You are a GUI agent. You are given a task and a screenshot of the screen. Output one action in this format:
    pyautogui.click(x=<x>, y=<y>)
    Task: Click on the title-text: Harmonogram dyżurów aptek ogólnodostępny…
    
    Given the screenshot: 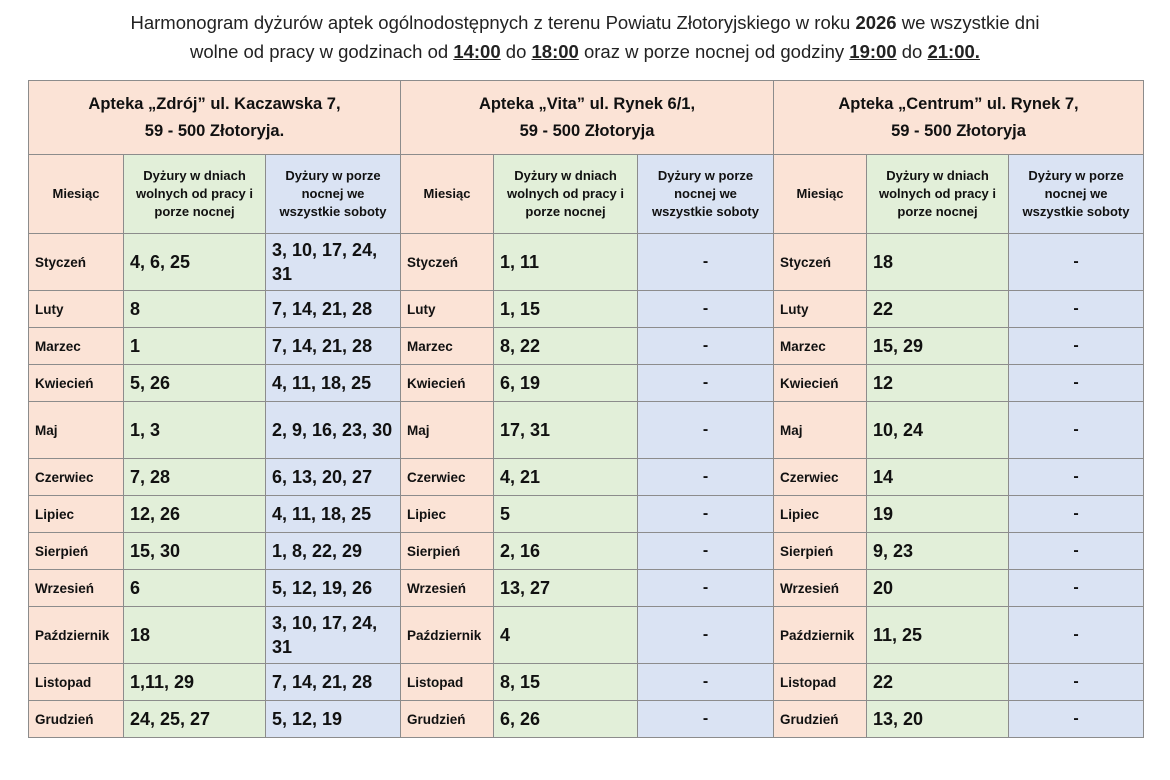 What is the action you would take?
    pyautogui.click(x=493, y=22)
    